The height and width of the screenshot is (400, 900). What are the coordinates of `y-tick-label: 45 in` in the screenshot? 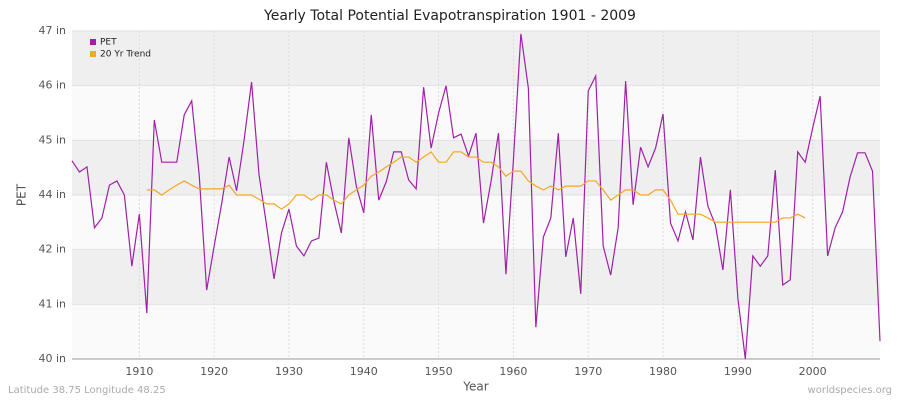 It's located at (52, 139).